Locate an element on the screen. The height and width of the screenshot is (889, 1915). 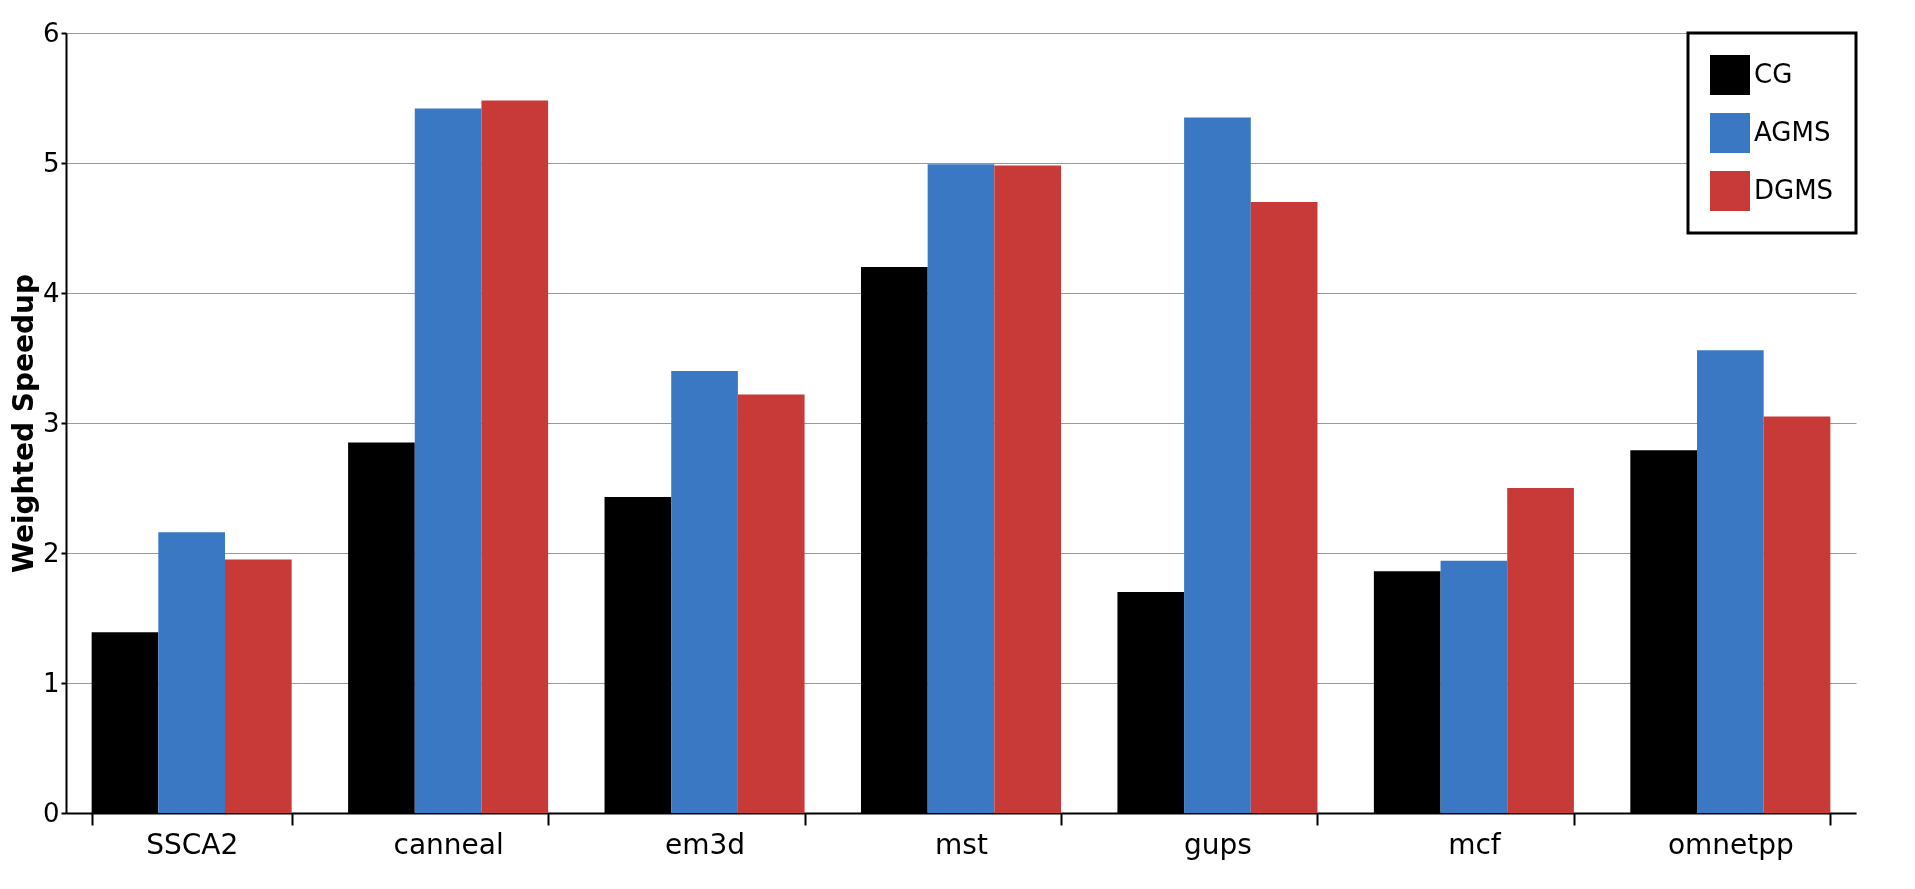
legend-label: DGMS is located at coordinates (1794, 190).